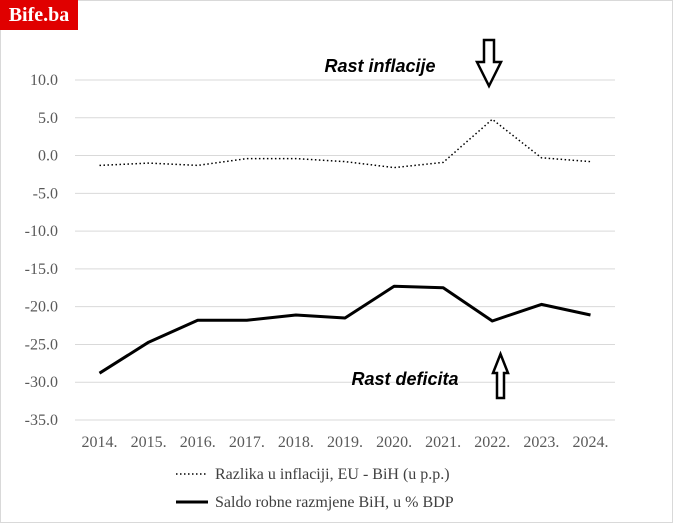  I want to click on annotation-rast-deficita: Rast deficita, so click(404, 379).